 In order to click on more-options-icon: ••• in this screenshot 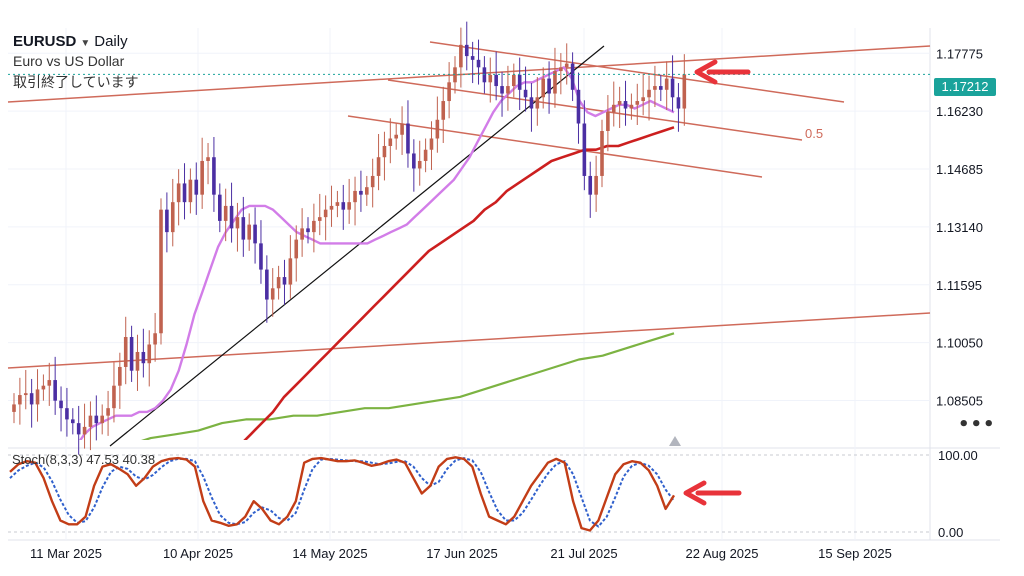, I will do `click(977, 424)`.